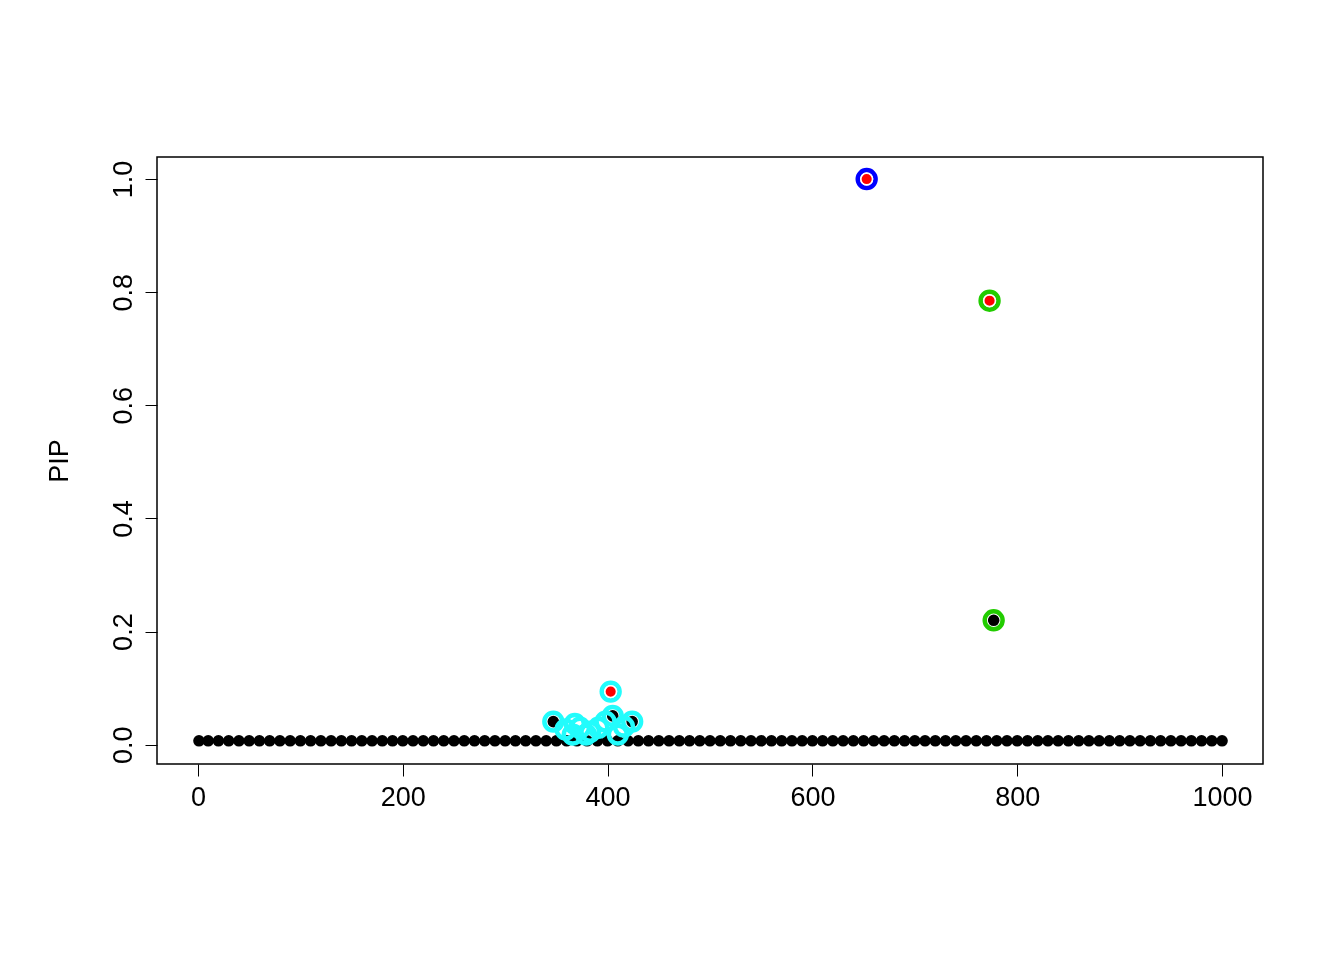  Describe the element at coordinates (608, 796) in the screenshot. I see `x-tick-label: 400` at that location.